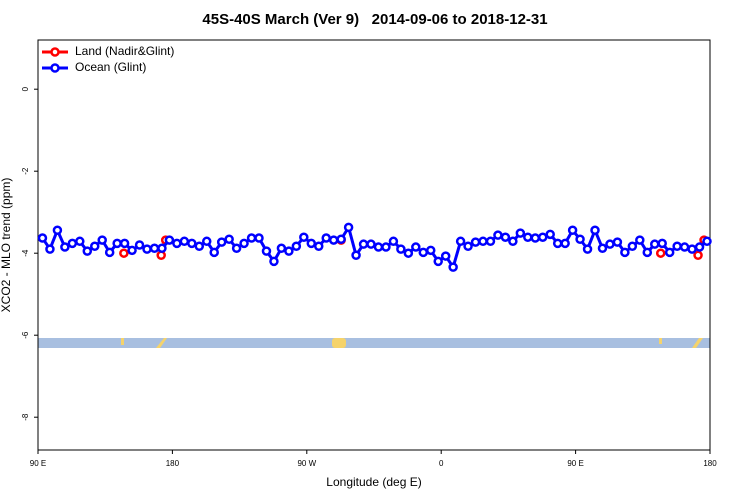 This screenshot has width=750, height=500. What do you see at coordinates (25, 171) in the screenshot?
I see `y-tick-label: -2` at bounding box center [25, 171].